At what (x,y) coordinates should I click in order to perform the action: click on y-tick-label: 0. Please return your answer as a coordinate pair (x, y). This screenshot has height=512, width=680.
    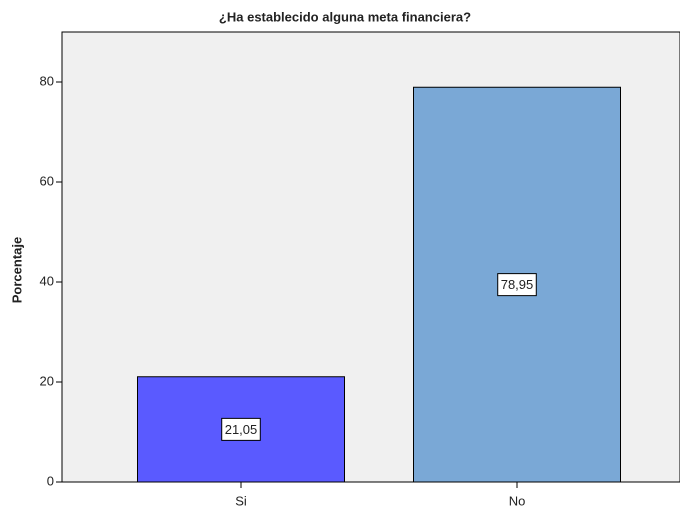
    Looking at the image, I should click on (50, 480).